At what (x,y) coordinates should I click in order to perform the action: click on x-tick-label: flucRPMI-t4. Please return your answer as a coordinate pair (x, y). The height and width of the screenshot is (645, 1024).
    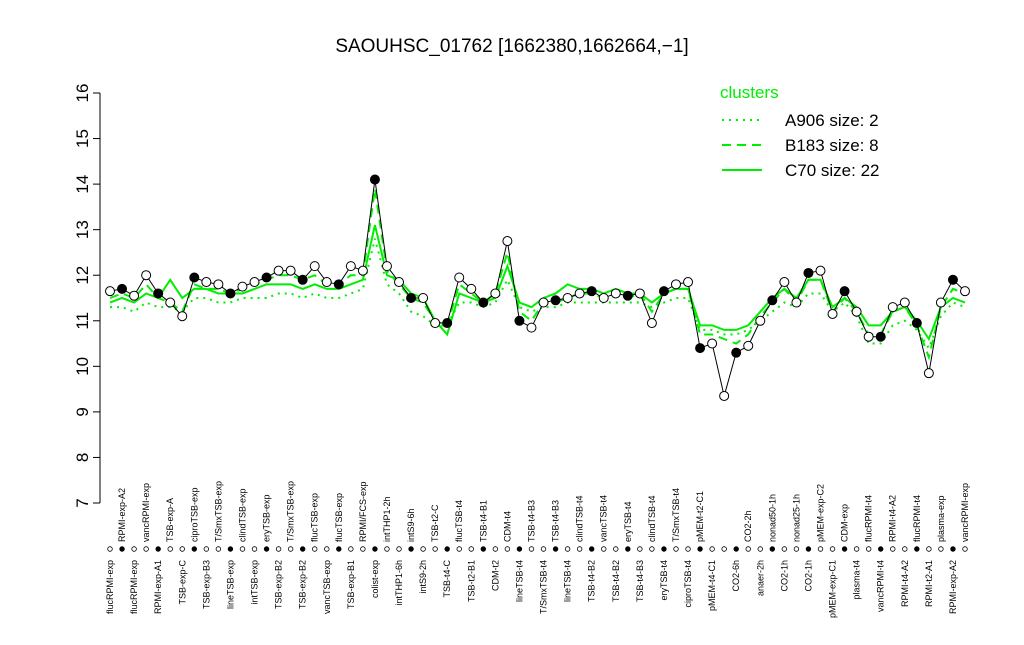
    Looking at the image, I should click on (869, 518).